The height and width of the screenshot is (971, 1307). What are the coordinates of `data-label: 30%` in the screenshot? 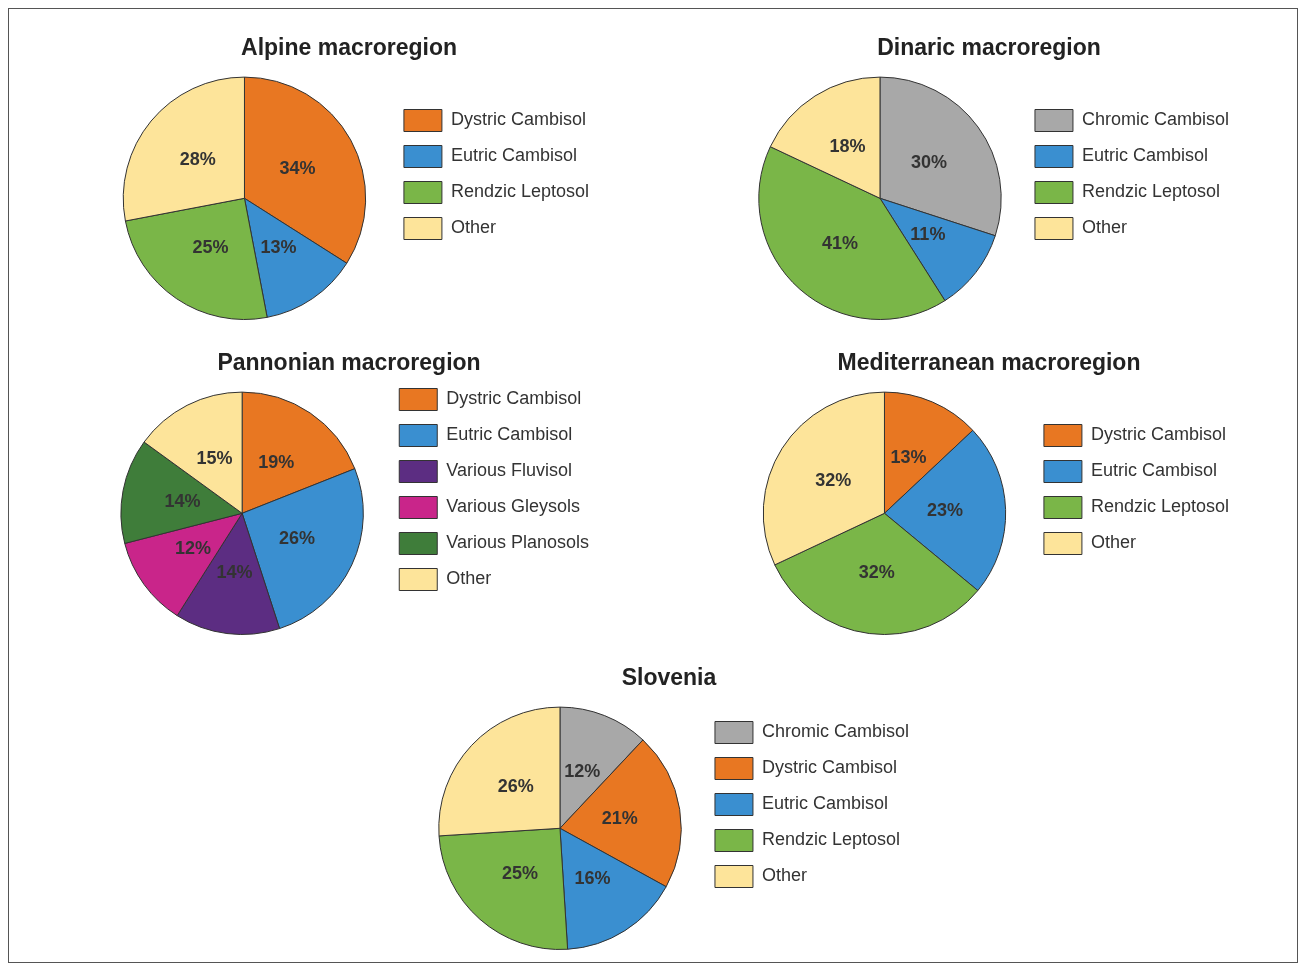 It's located at (929, 161).